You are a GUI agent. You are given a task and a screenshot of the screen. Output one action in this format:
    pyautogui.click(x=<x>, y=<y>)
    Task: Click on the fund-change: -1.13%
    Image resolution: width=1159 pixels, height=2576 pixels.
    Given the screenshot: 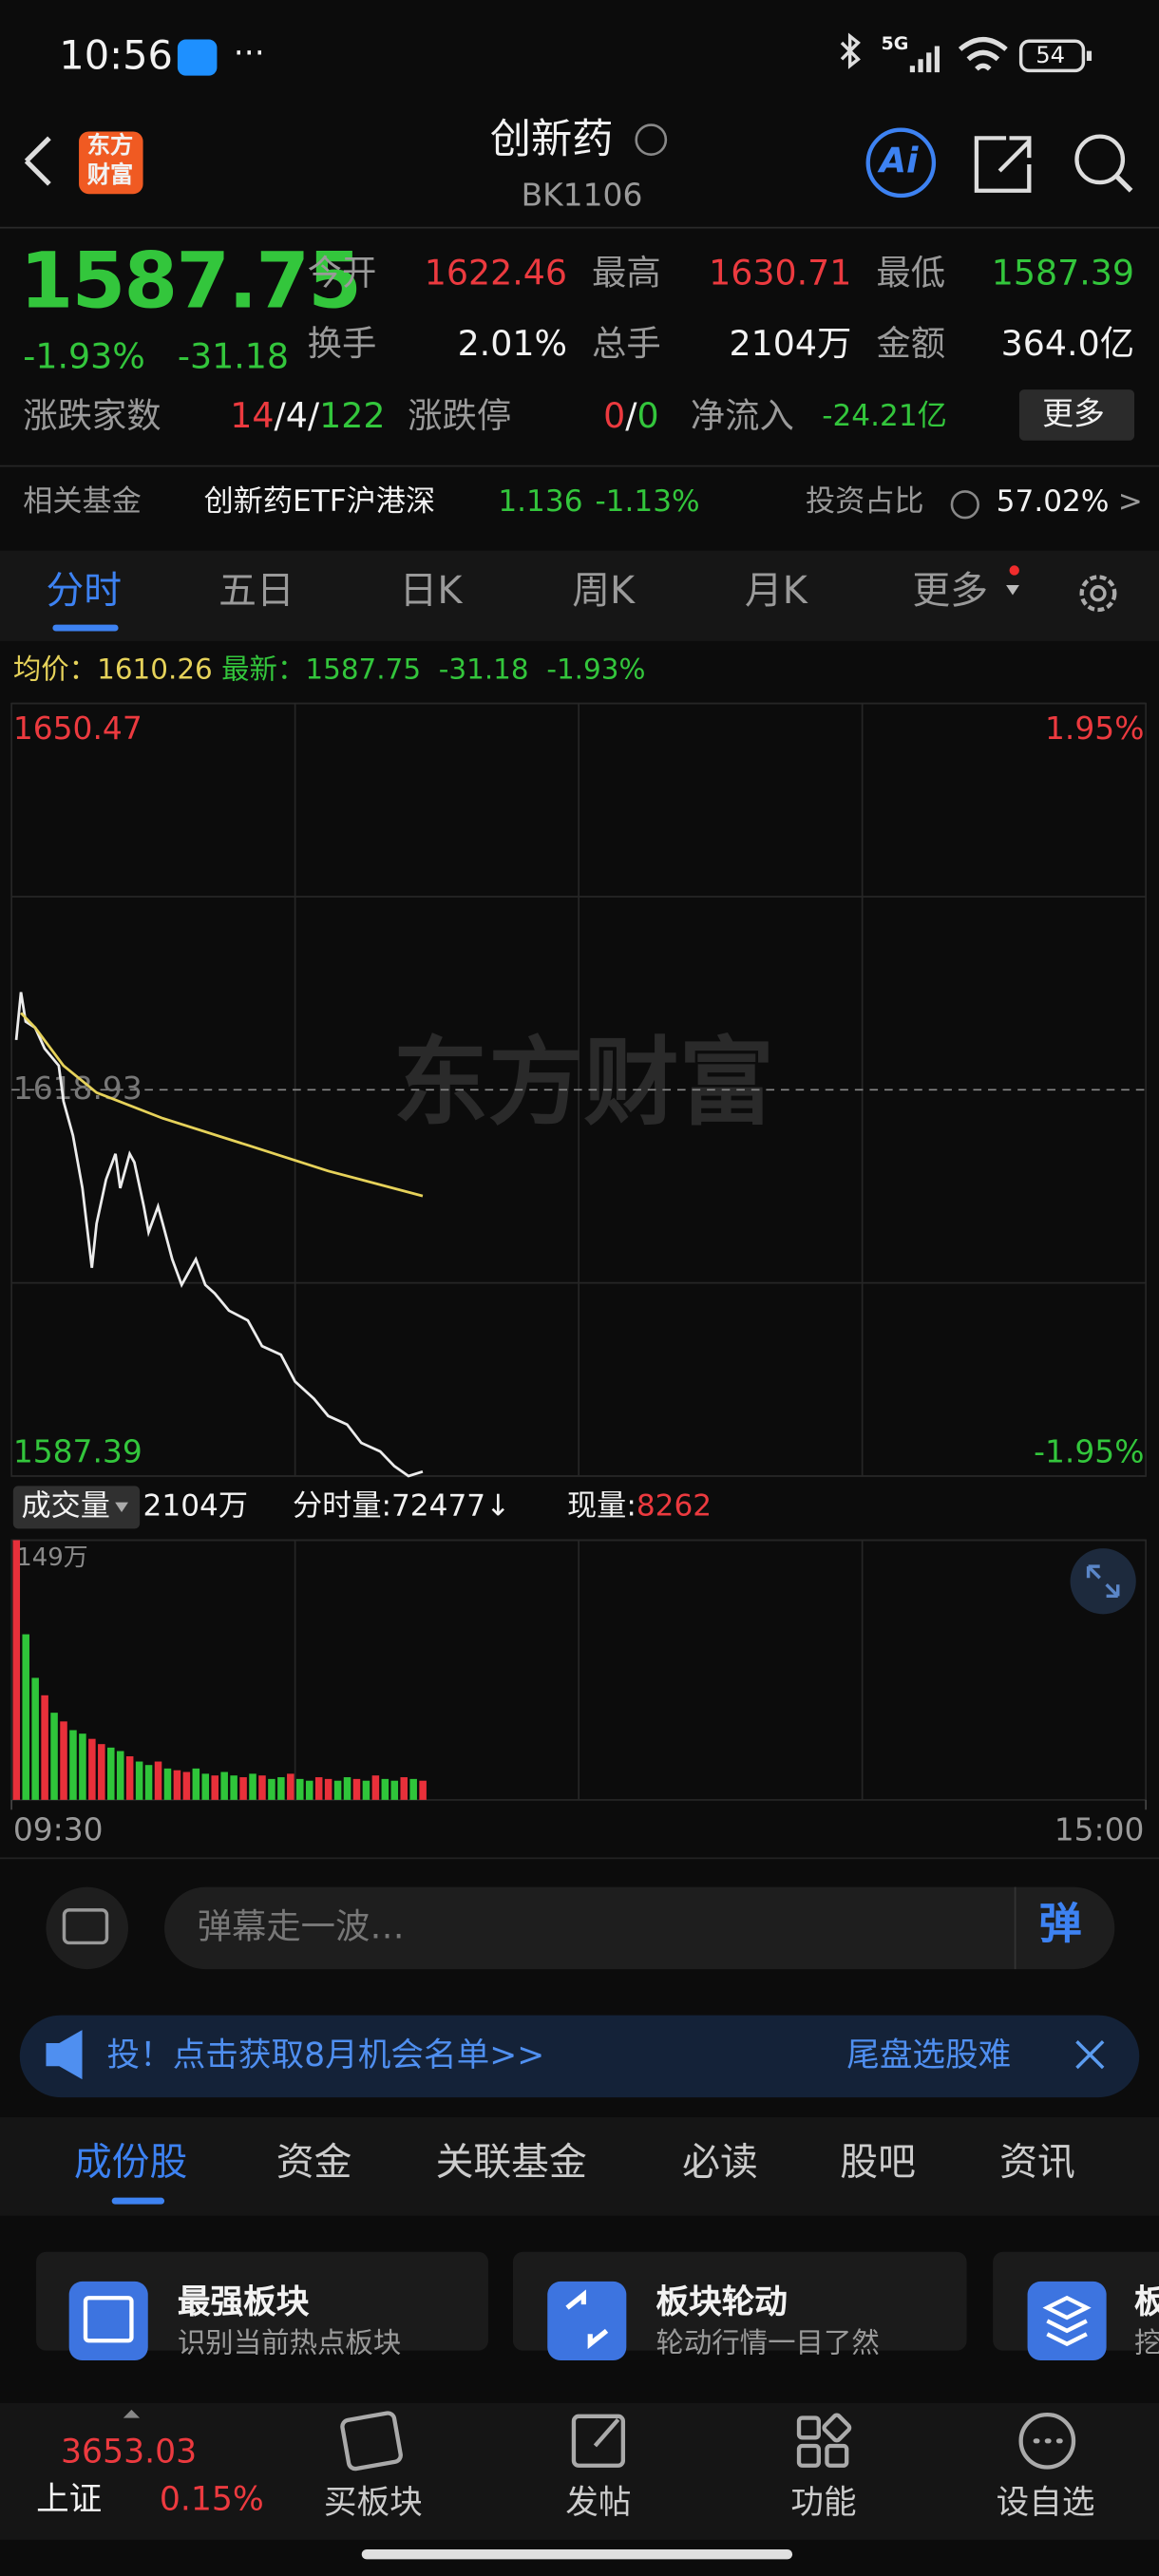 What is the action you would take?
    pyautogui.click(x=647, y=502)
    